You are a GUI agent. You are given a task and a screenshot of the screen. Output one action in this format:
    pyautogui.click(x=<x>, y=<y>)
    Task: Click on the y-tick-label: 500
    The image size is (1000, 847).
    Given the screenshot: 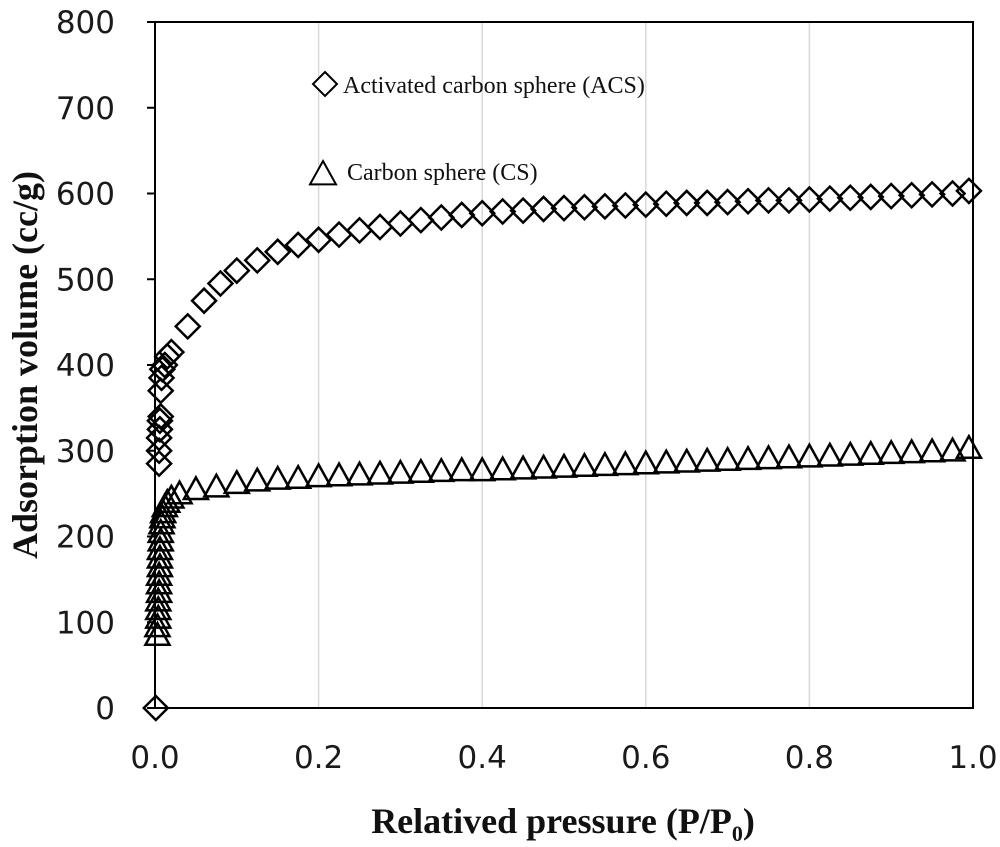 What is the action you would take?
    pyautogui.click(x=85, y=280)
    